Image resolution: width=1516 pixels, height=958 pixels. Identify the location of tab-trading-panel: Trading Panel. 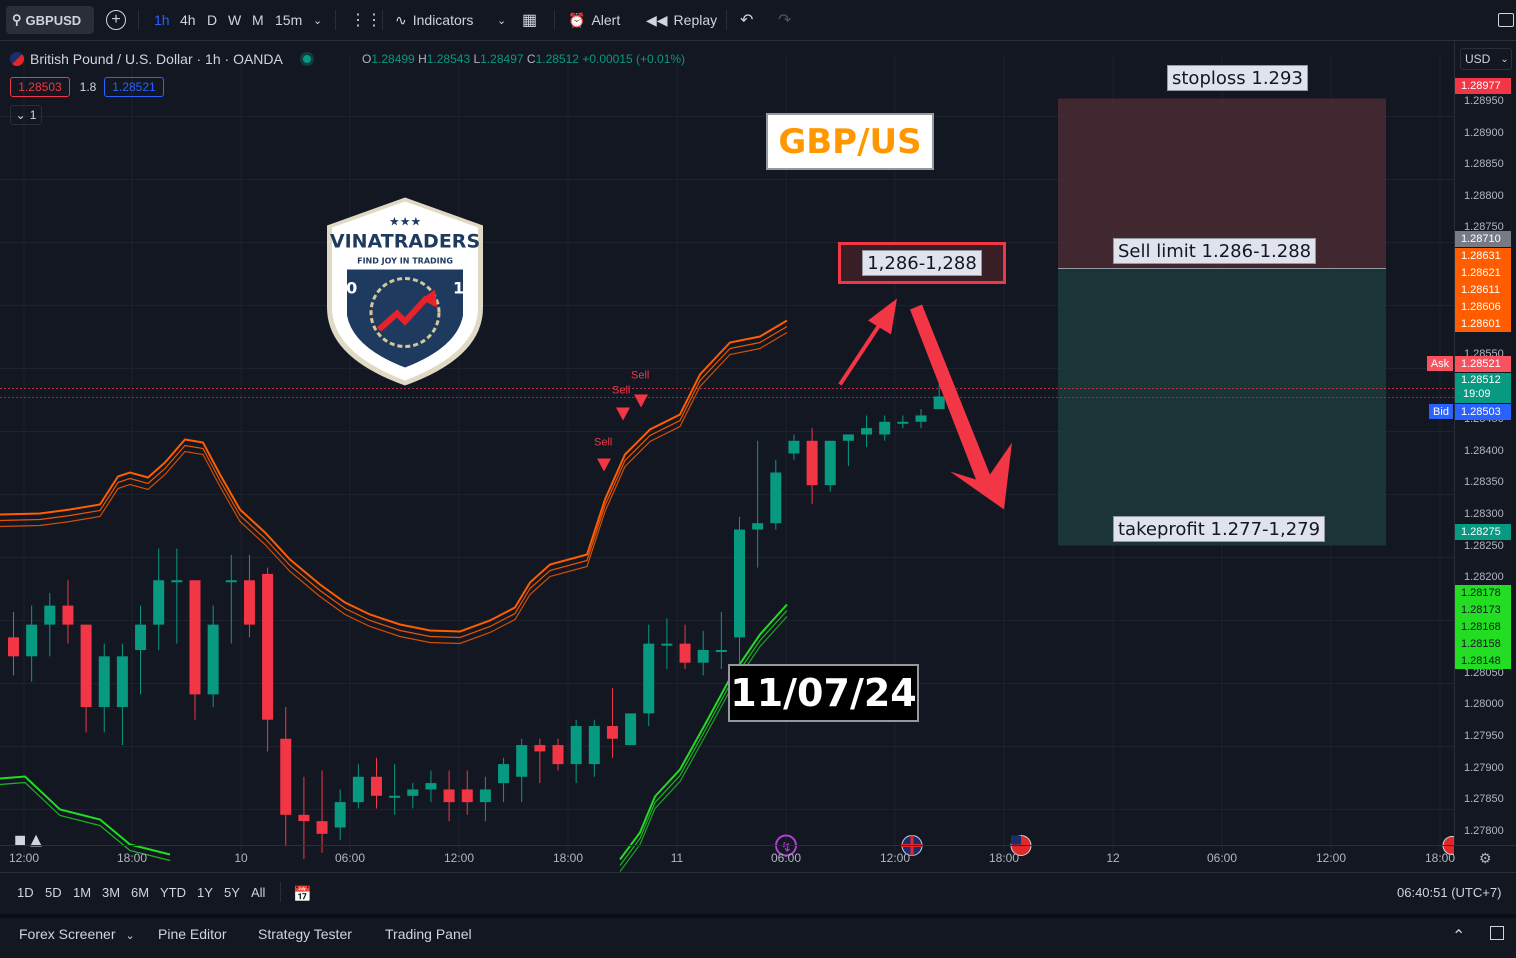
(428, 934).